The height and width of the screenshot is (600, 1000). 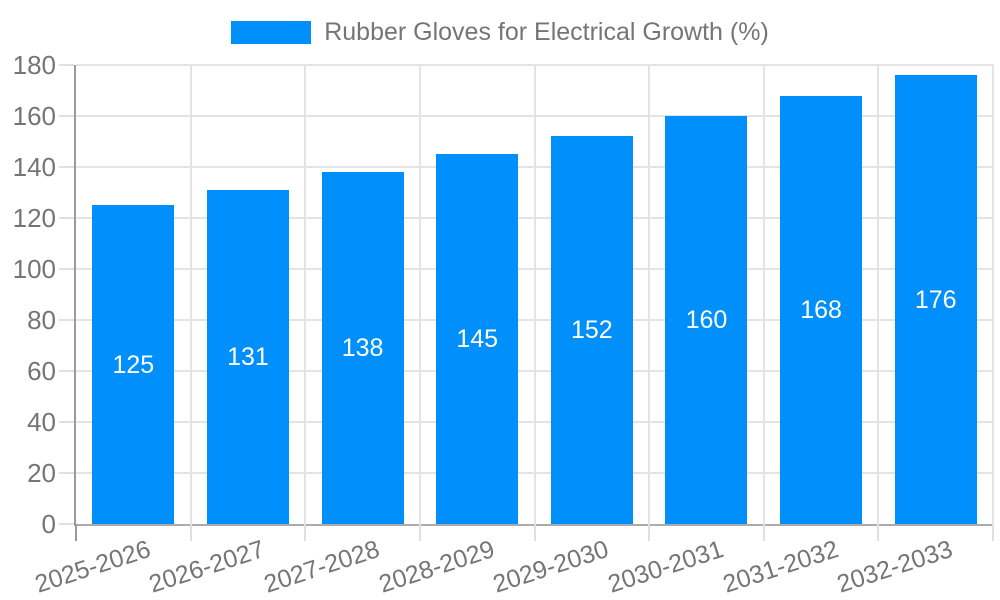 What do you see at coordinates (34, 116) in the screenshot?
I see `y-axis-label: 160` at bounding box center [34, 116].